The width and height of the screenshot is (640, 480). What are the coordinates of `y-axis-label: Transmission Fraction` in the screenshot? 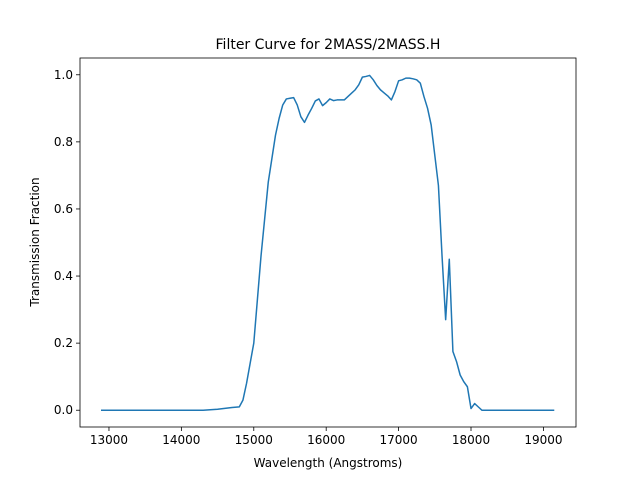 It's located at (35, 242).